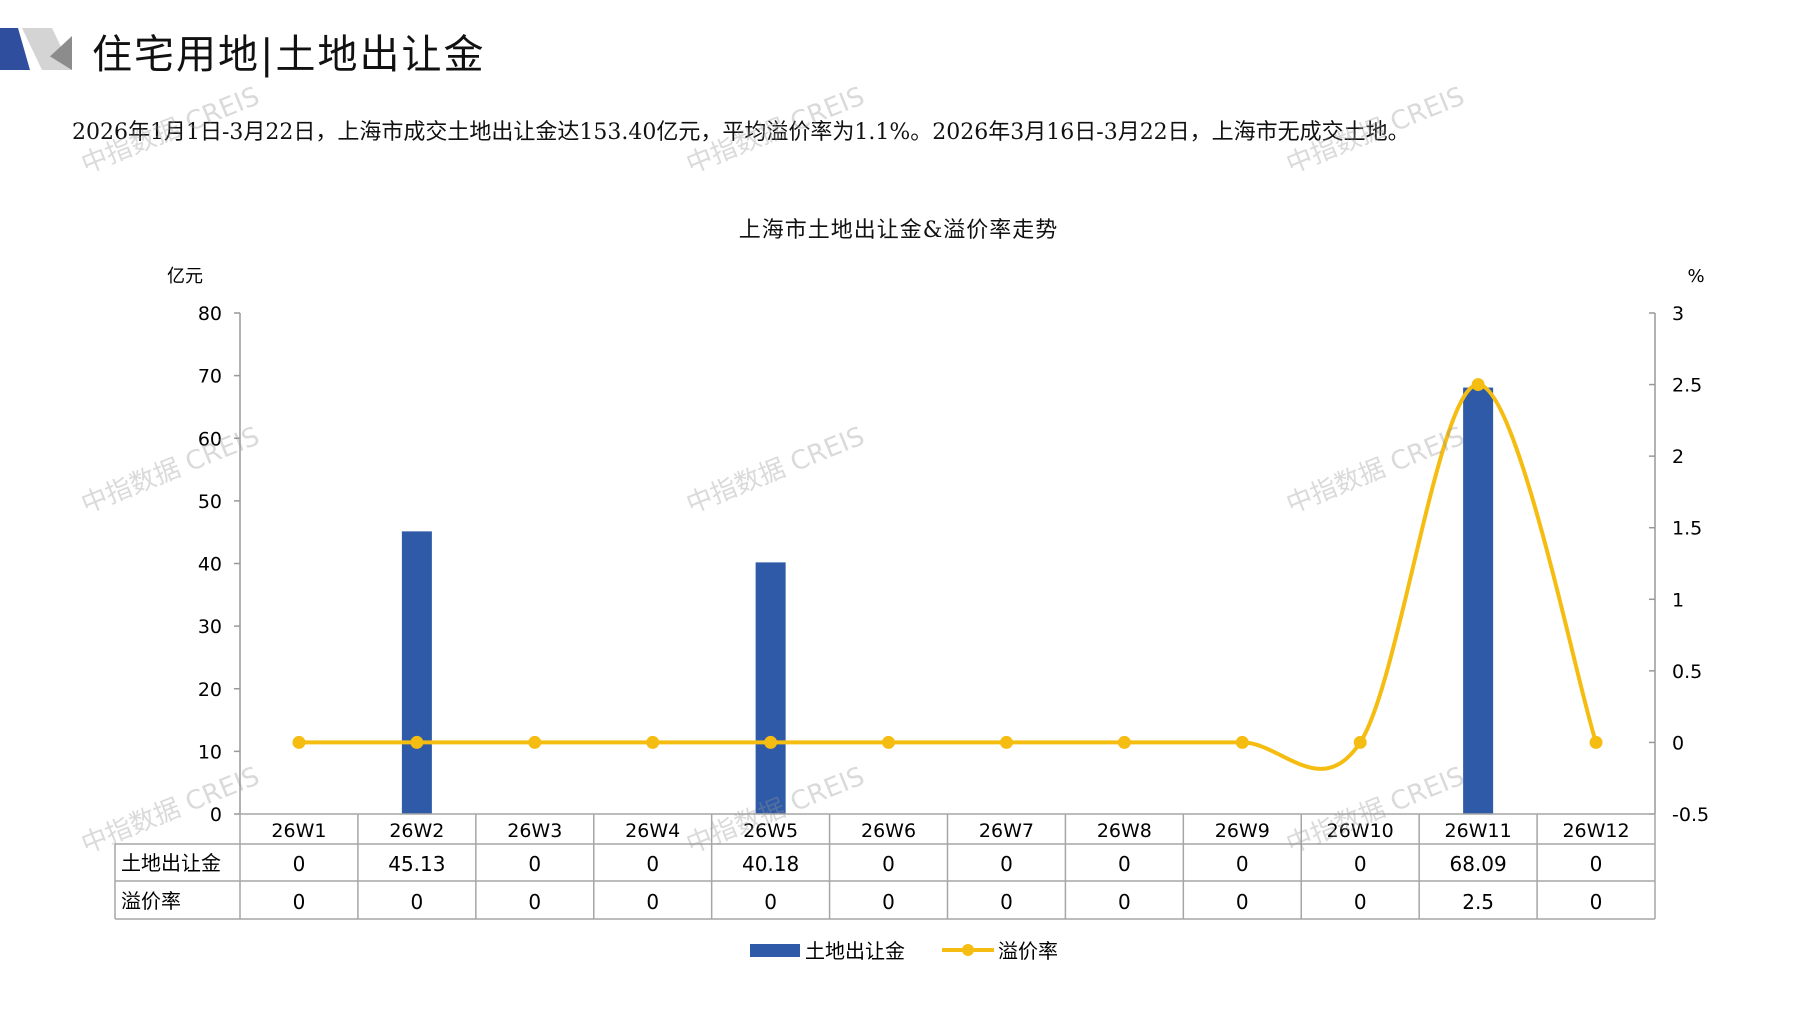 The width and height of the screenshot is (1797, 1010). What do you see at coordinates (1242, 831) in the screenshot?
I see `category-label: 26W9` at bounding box center [1242, 831].